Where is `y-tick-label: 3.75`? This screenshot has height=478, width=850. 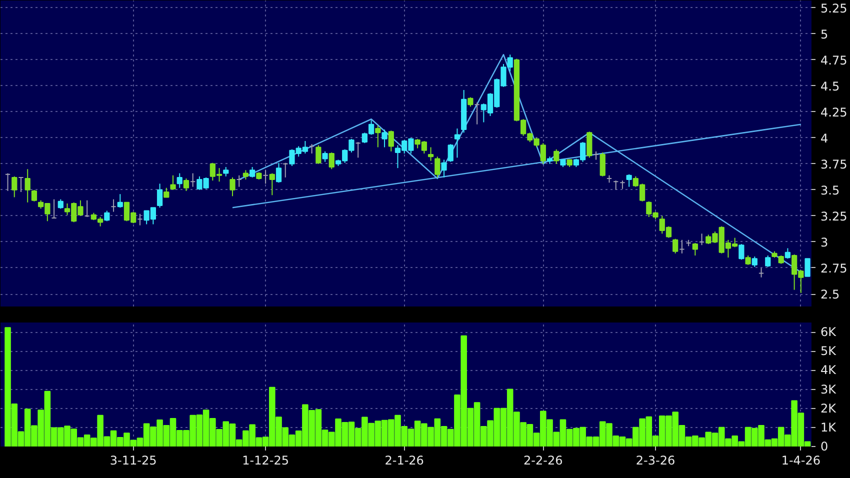
y-tick-label: 3.75 is located at coordinates (834, 164).